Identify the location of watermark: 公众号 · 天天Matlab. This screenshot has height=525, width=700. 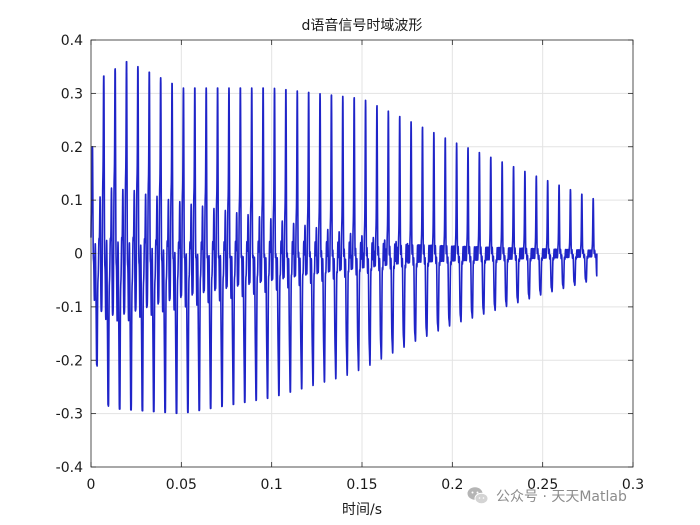
(546, 496).